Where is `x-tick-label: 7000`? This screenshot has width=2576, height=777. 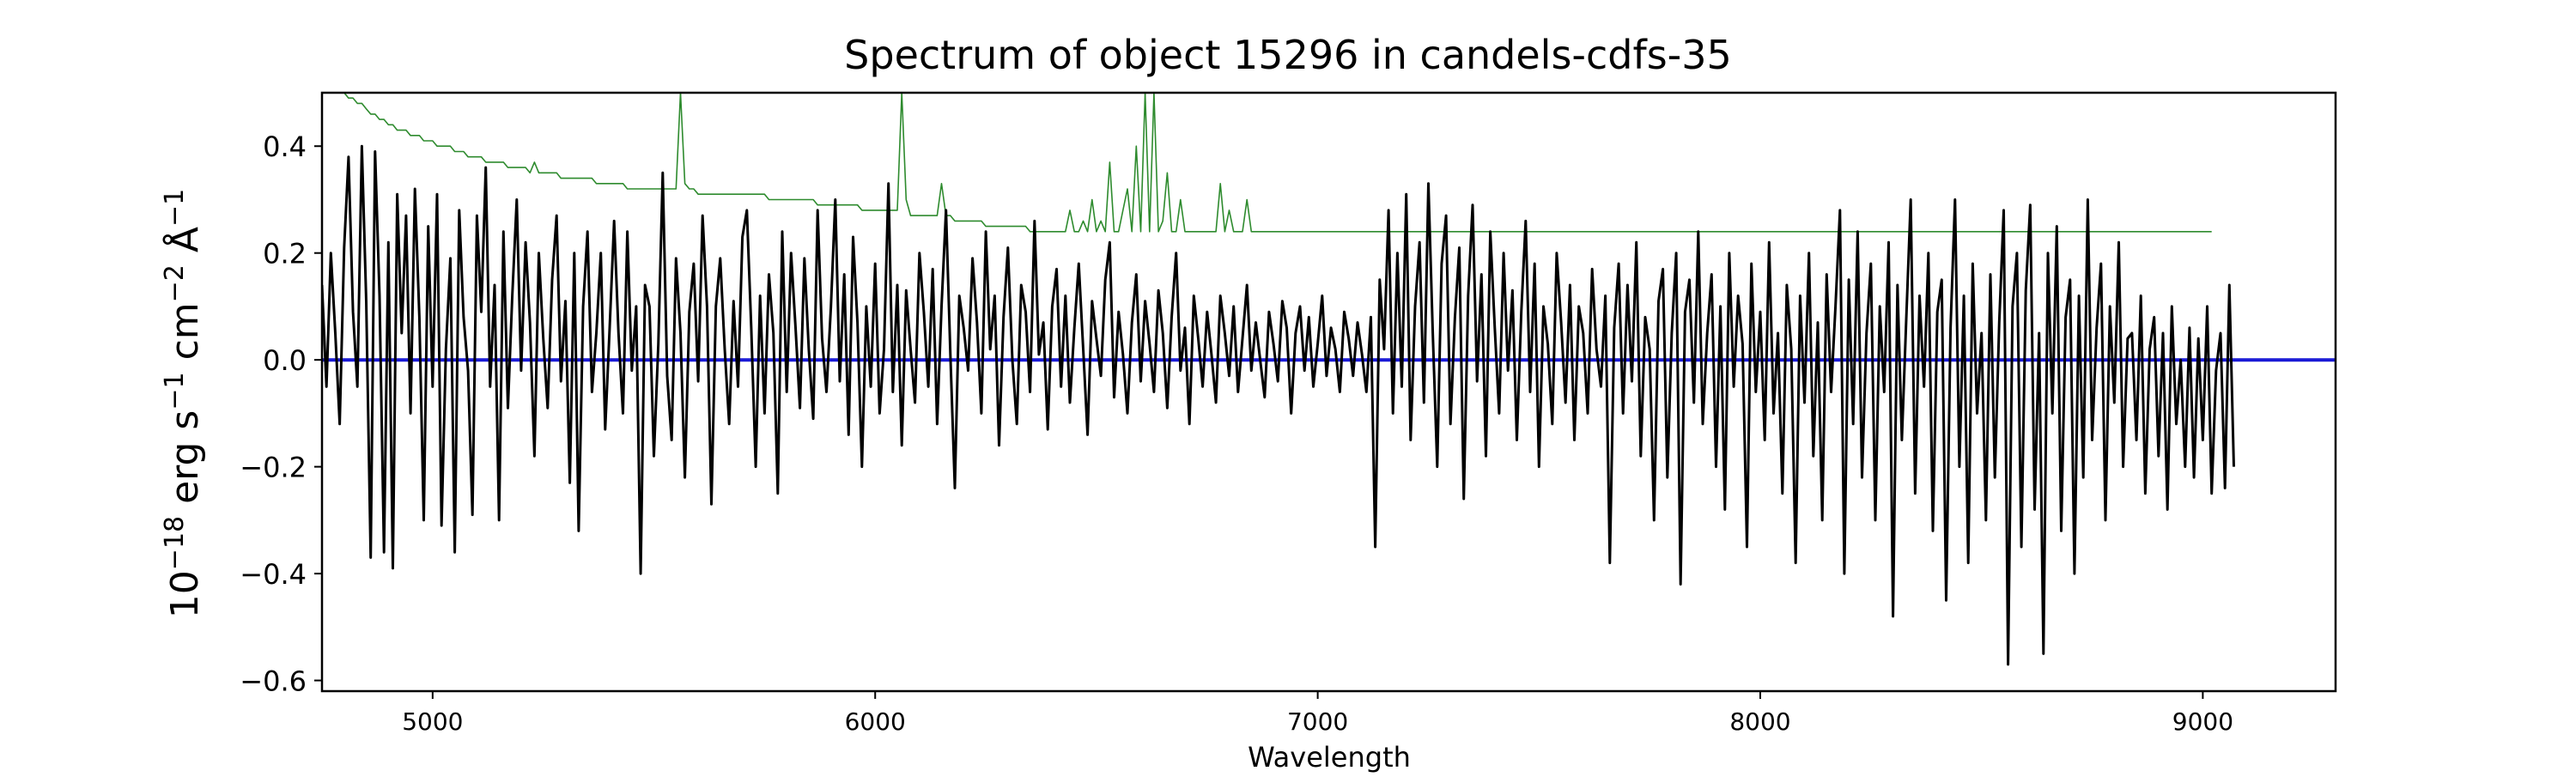
x-tick-label: 7000 is located at coordinates (1317, 721).